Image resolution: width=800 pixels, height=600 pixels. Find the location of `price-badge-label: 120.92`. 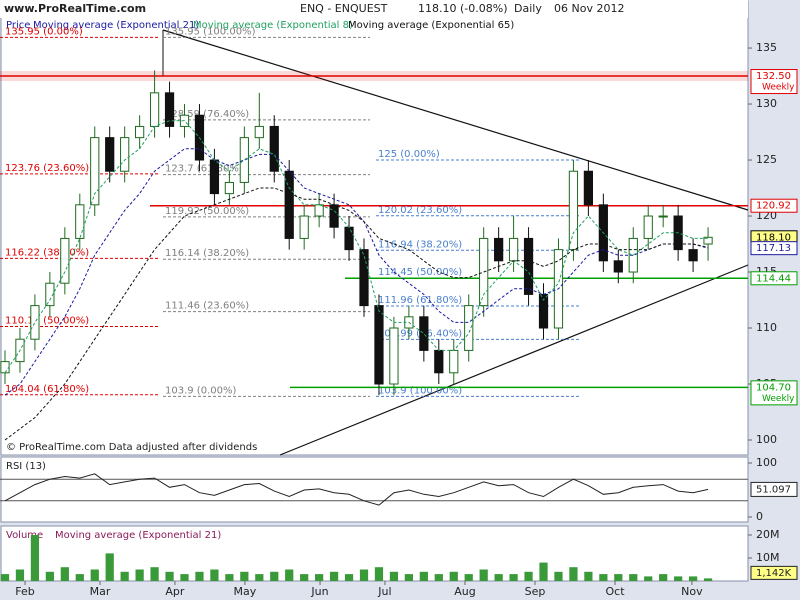

price-badge-label: 120.92 is located at coordinates (773, 206).